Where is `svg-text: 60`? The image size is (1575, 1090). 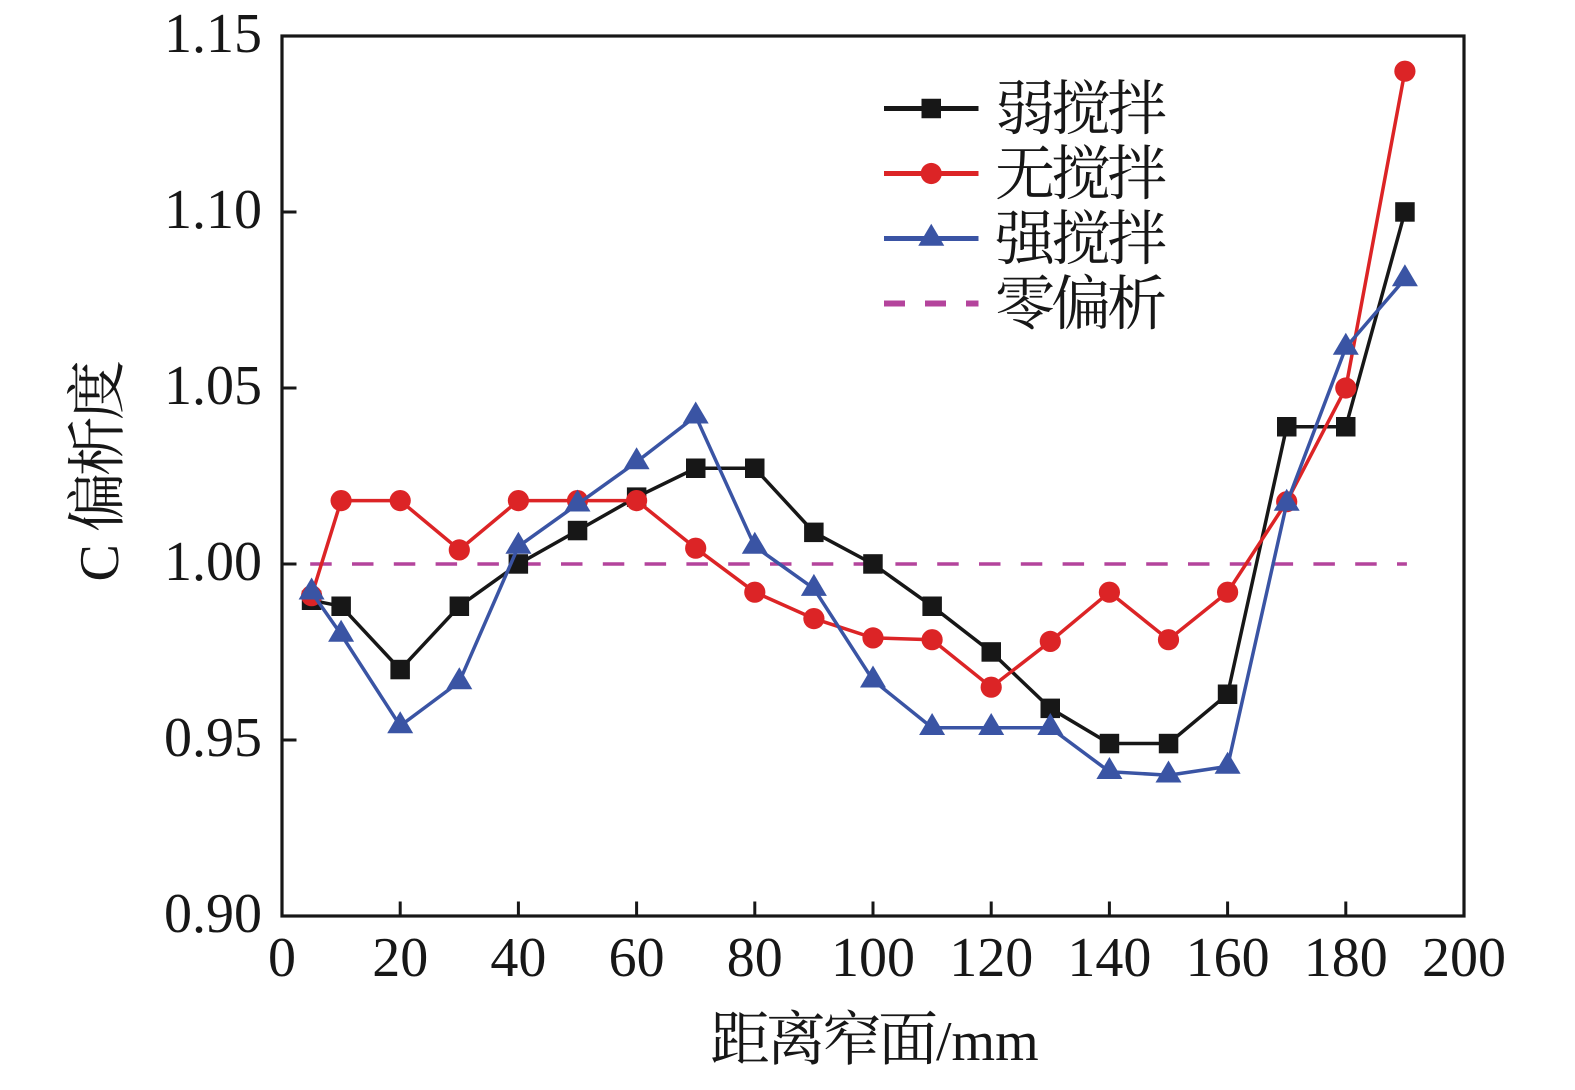 svg-text: 60 is located at coordinates (637, 958).